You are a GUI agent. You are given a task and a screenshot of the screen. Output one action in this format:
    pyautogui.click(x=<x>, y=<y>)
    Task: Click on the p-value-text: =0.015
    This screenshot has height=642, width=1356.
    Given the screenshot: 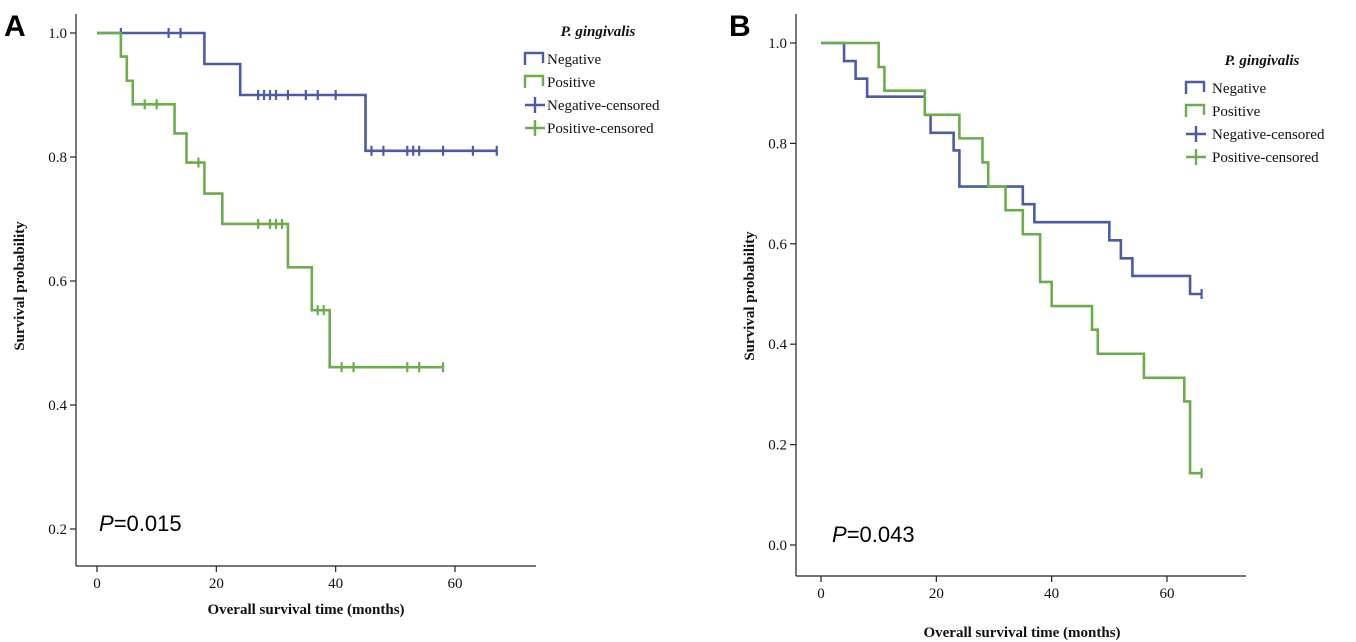 What is the action you would take?
    pyautogui.click(x=148, y=523)
    